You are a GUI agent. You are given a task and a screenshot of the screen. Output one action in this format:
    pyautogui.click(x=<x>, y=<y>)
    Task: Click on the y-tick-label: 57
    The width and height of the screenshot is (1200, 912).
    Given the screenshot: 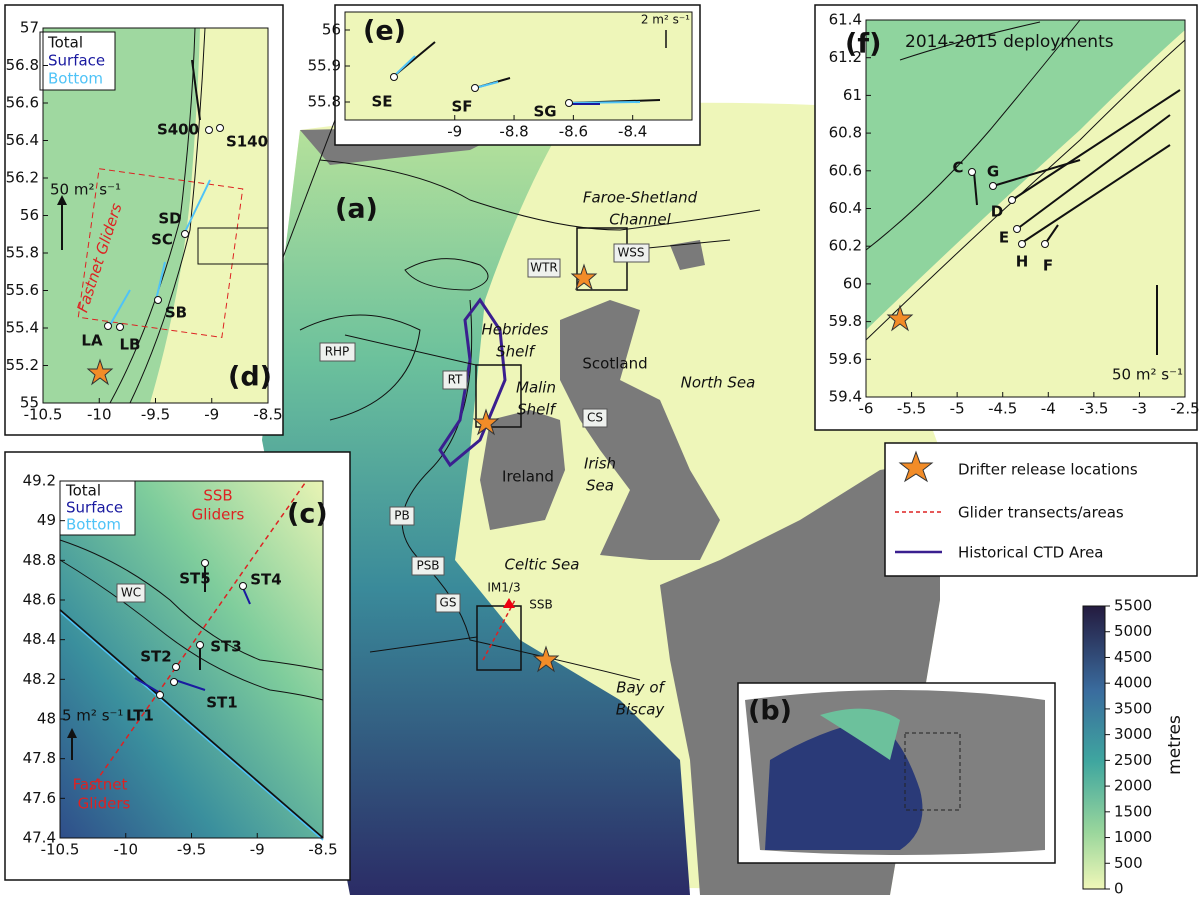 What is the action you would take?
    pyautogui.click(x=29, y=28)
    